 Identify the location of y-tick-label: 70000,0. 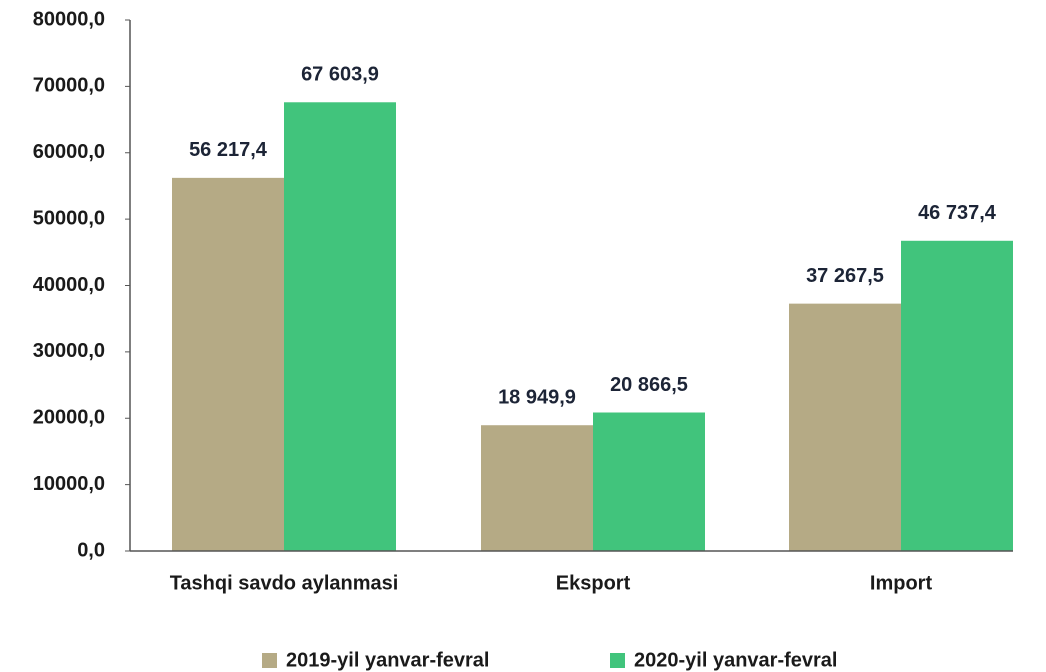
(69, 86).